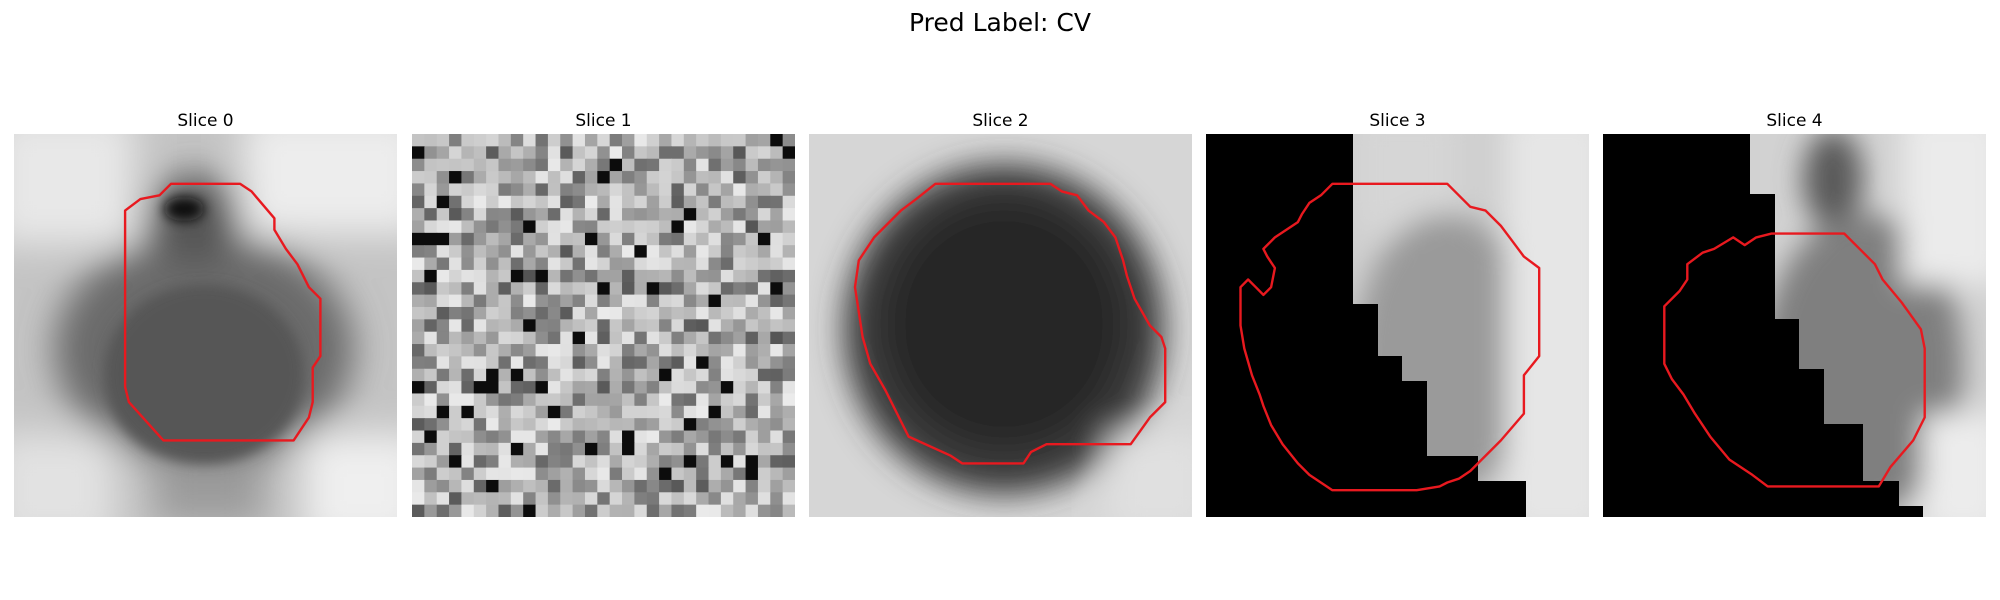 This screenshot has width=2000, height=600. Describe the element at coordinates (1397, 312) in the screenshot. I see `panel-slice-3: Slice 3` at that location.